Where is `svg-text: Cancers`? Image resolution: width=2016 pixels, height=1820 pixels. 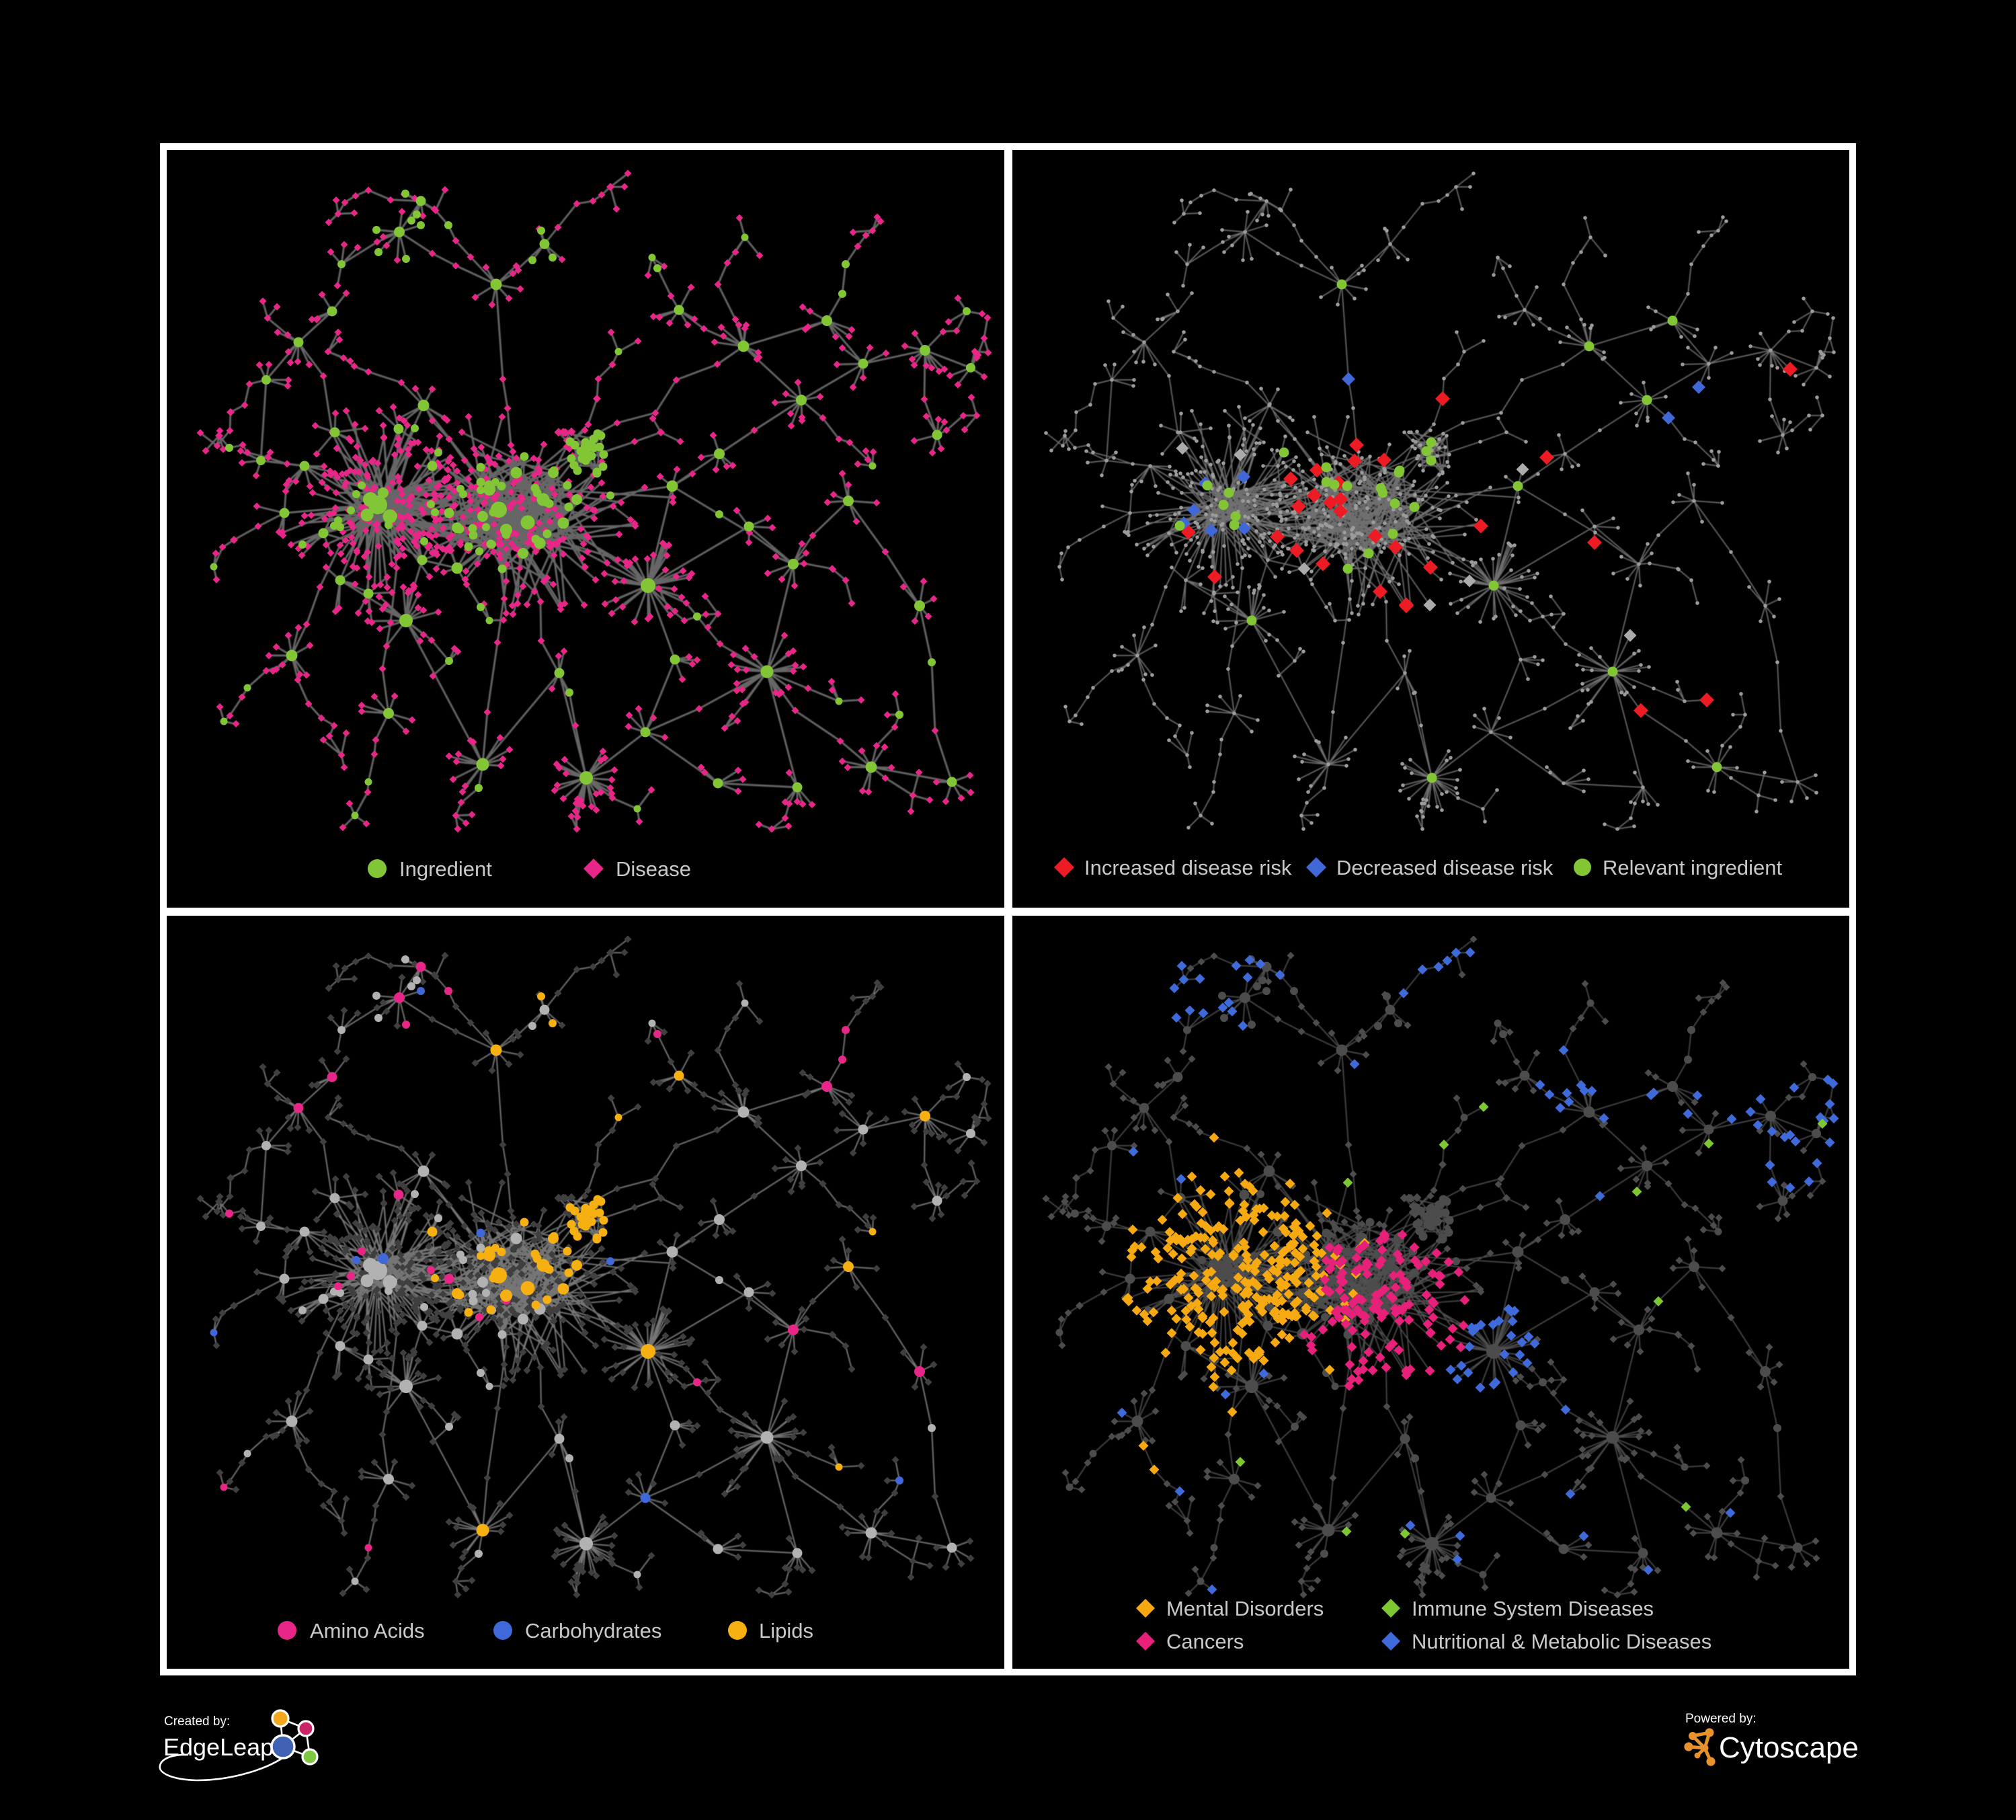 svg-text: Cancers is located at coordinates (1205, 1641).